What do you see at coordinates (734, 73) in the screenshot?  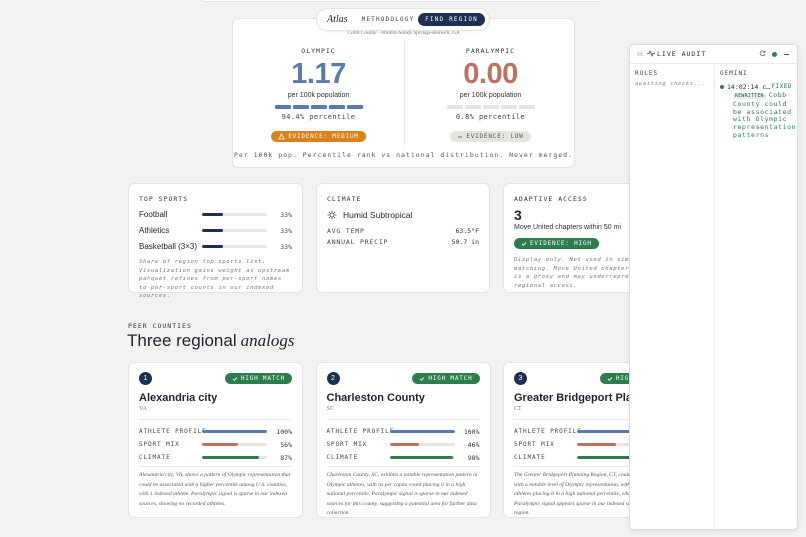 I see `gemini-title: GEMINI` at bounding box center [734, 73].